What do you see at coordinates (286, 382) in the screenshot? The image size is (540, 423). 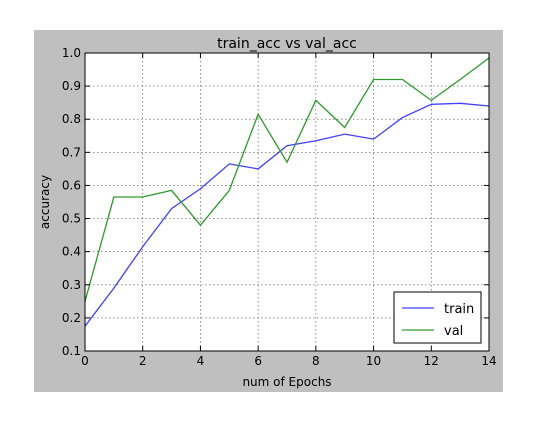 I see `x-axis-label: num of Epochs` at bounding box center [286, 382].